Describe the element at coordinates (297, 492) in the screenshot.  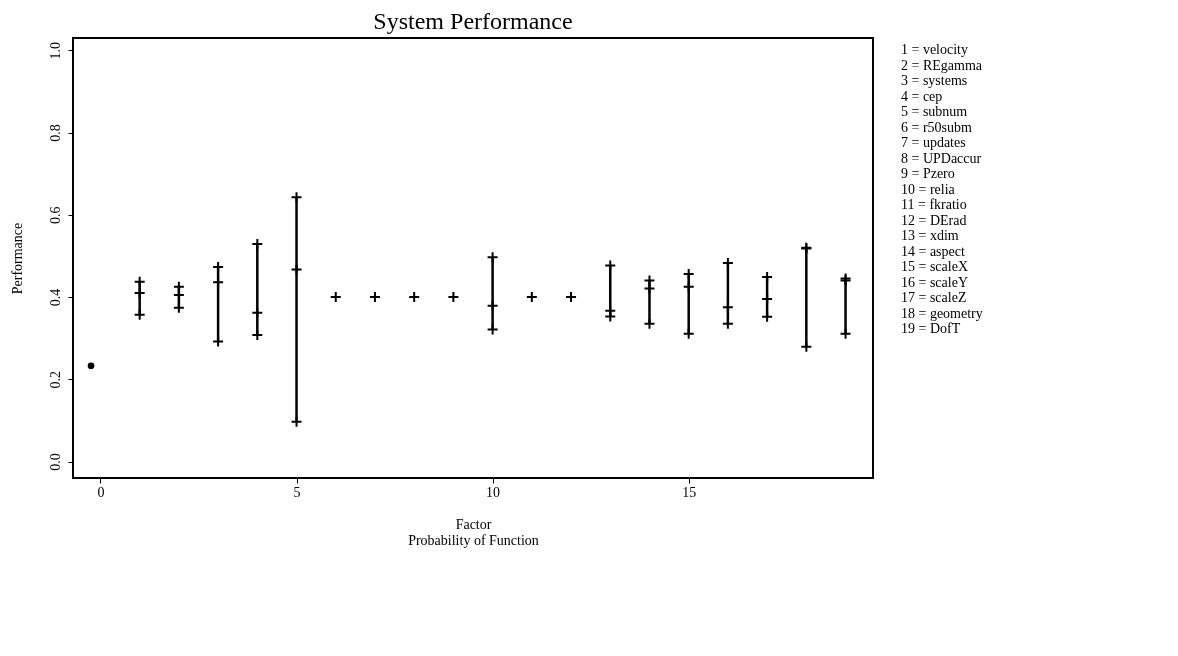
I see `x-tick-label: 5` at that location.